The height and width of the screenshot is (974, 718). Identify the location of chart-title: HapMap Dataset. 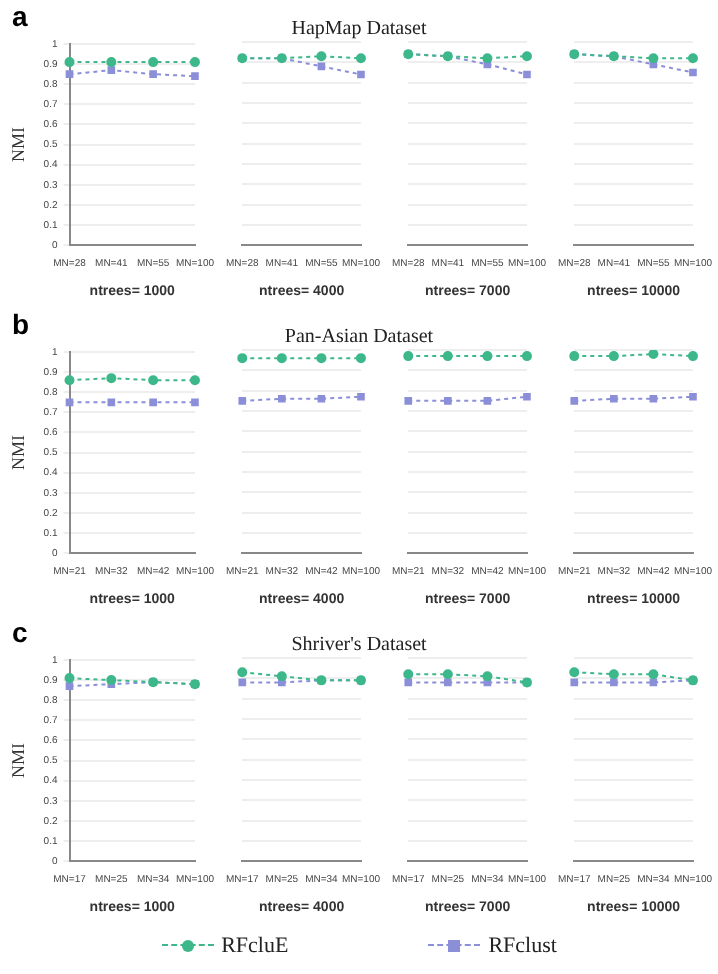
(359, 29).